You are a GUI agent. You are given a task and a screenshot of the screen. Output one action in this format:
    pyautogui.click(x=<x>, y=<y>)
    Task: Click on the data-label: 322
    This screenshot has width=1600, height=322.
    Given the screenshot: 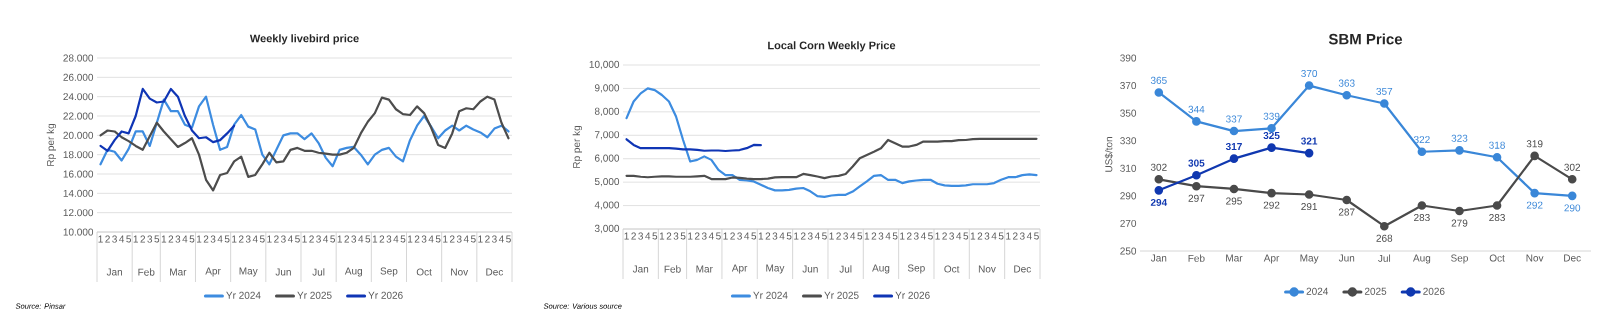 What is the action you would take?
    pyautogui.click(x=1421, y=140)
    